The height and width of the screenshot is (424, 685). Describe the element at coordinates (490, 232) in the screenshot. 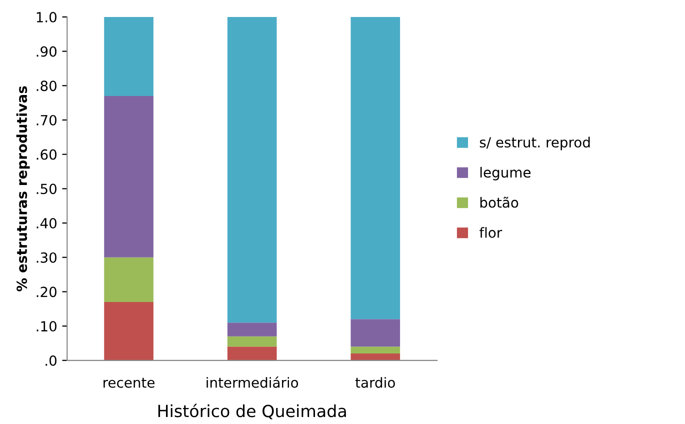

I see `legend-label: flor` at that location.